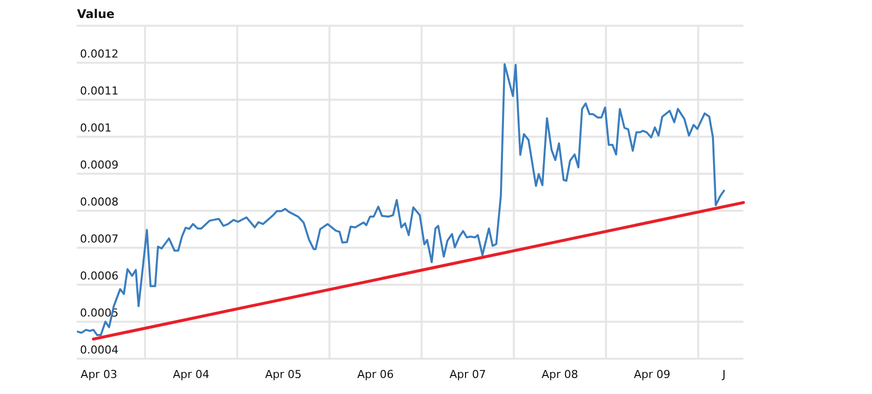 The height and width of the screenshot is (394, 872). I want to click on x-tick-label: Apr 07, so click(467, 374).